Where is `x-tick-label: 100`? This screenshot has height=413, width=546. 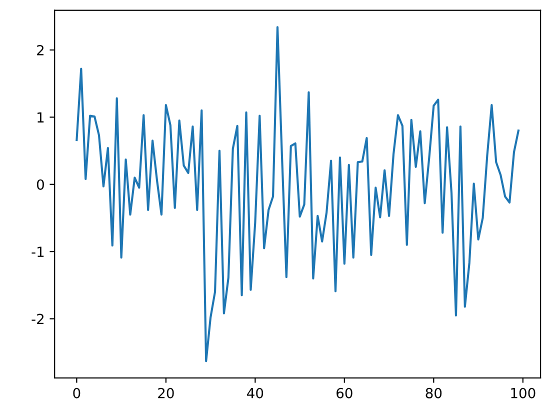
x-tick-label: 100 is located at coordinates (523, 393).